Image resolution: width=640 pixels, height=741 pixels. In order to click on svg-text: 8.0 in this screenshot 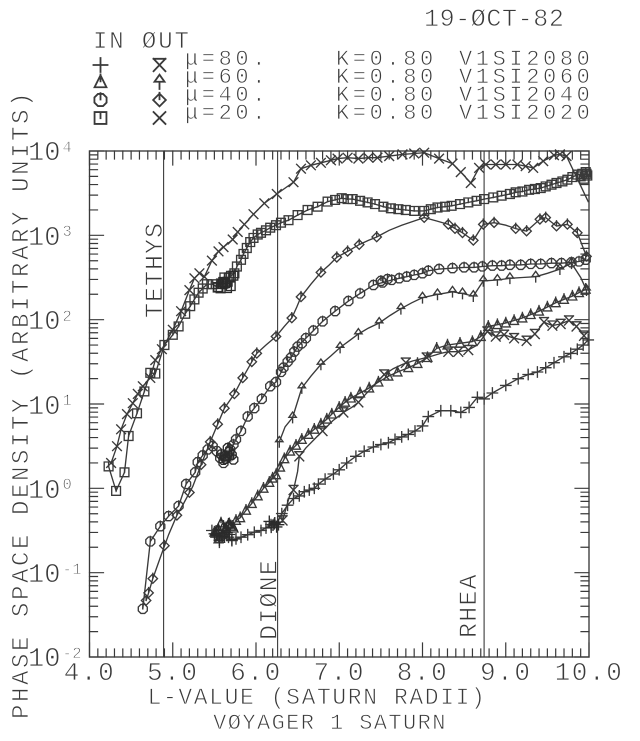, I will do `click(423, 673)`.